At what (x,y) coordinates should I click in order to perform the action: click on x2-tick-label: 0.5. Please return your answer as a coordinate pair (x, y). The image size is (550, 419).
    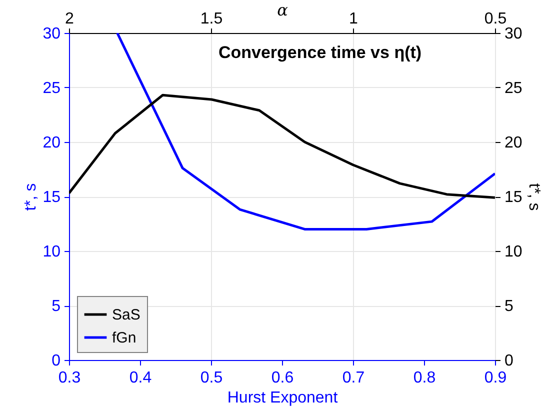
    Looking at the image, I should click on (495, 19).